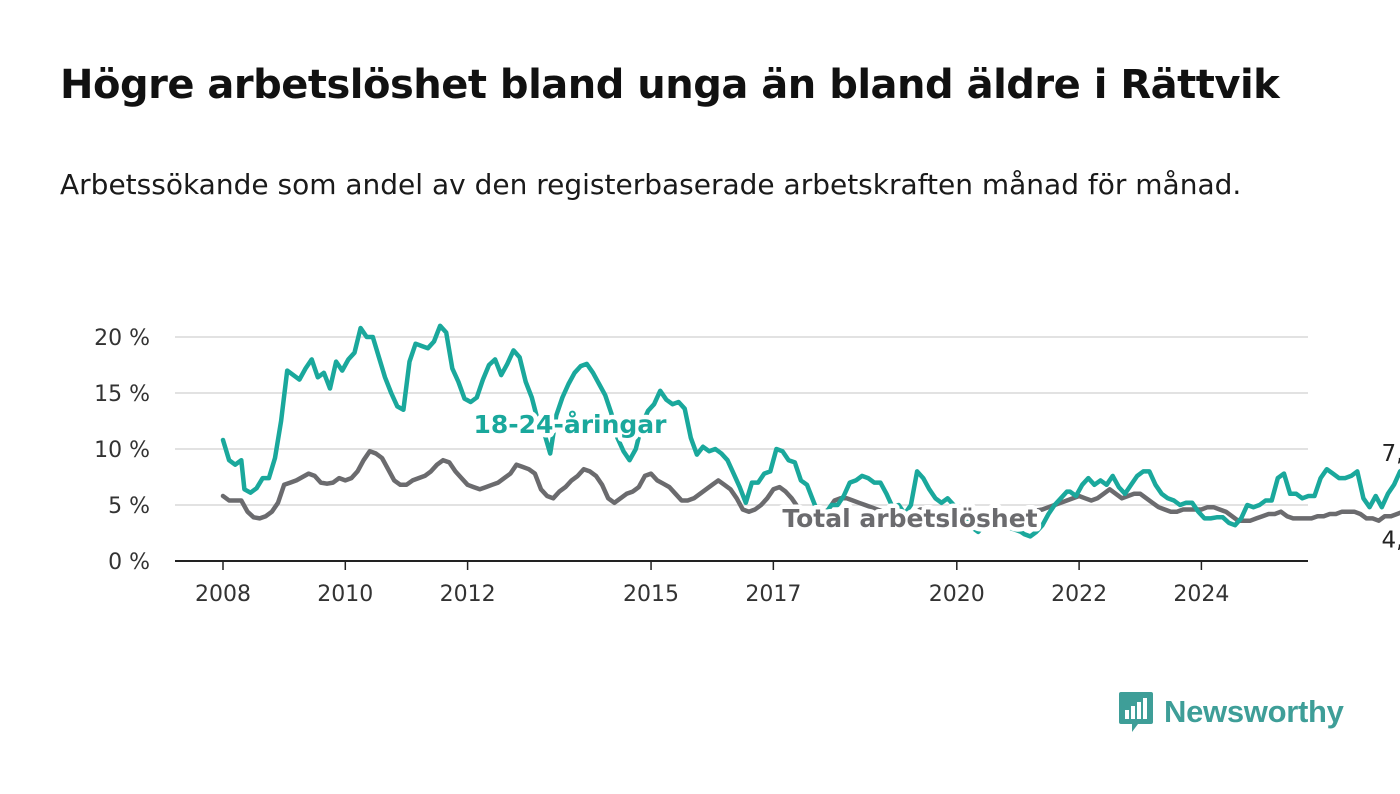 The image size is (1400, 794). Describe the element at coordinates (957, 594) in the screenshot. I see `x-tick-label: 2020` at that location.